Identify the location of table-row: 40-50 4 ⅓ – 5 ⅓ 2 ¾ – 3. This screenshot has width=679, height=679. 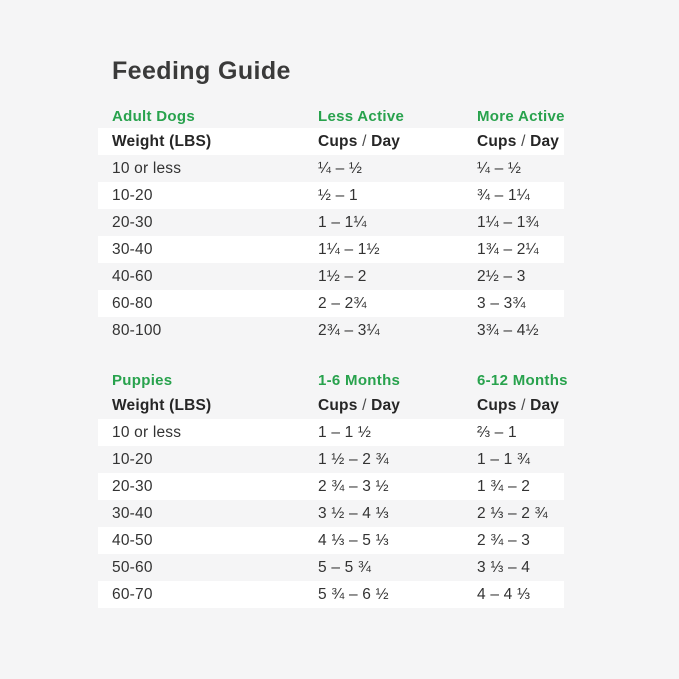
(331, 540).